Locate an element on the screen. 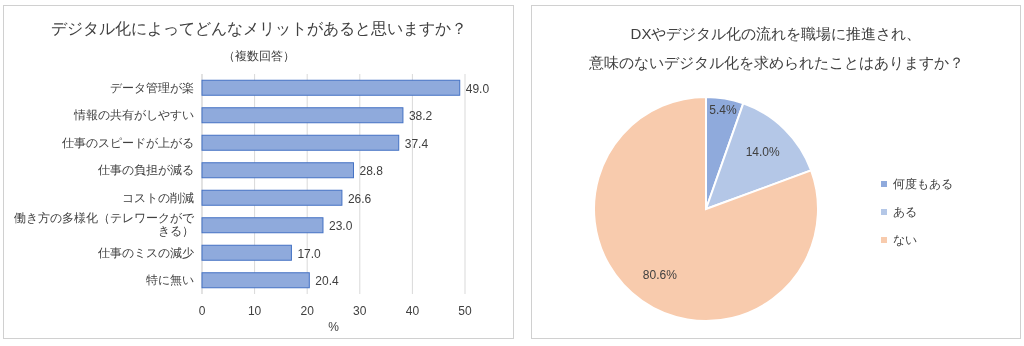 The width and height of the screenshot is (1024, 346). data-label: 37.4 is located at coordinates (416, 143).